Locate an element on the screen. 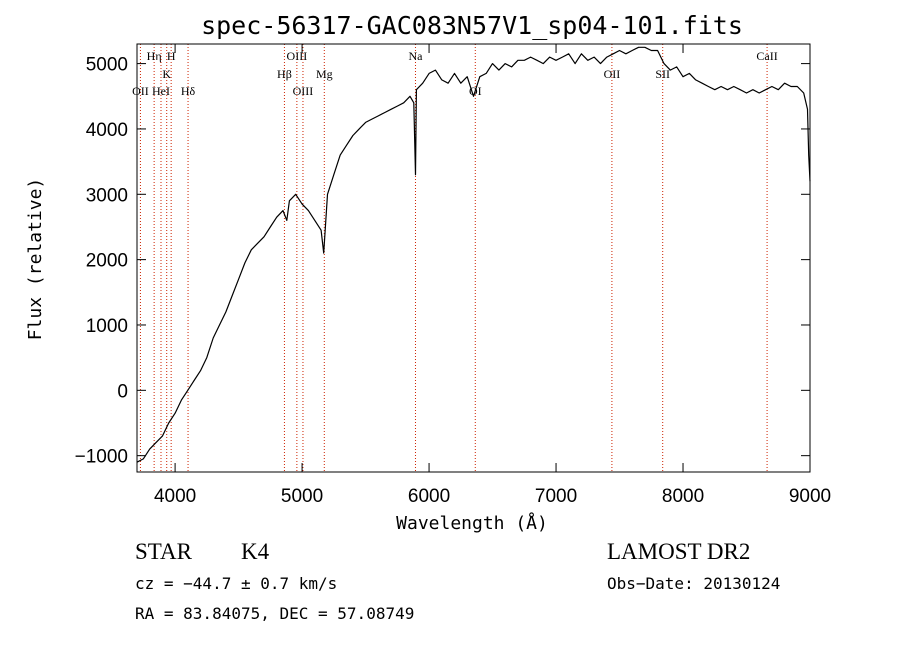 Image resolution: width=900 pixels, height=649 pixels. y-tick-label: 2000 is located at coordinates (107, 261).